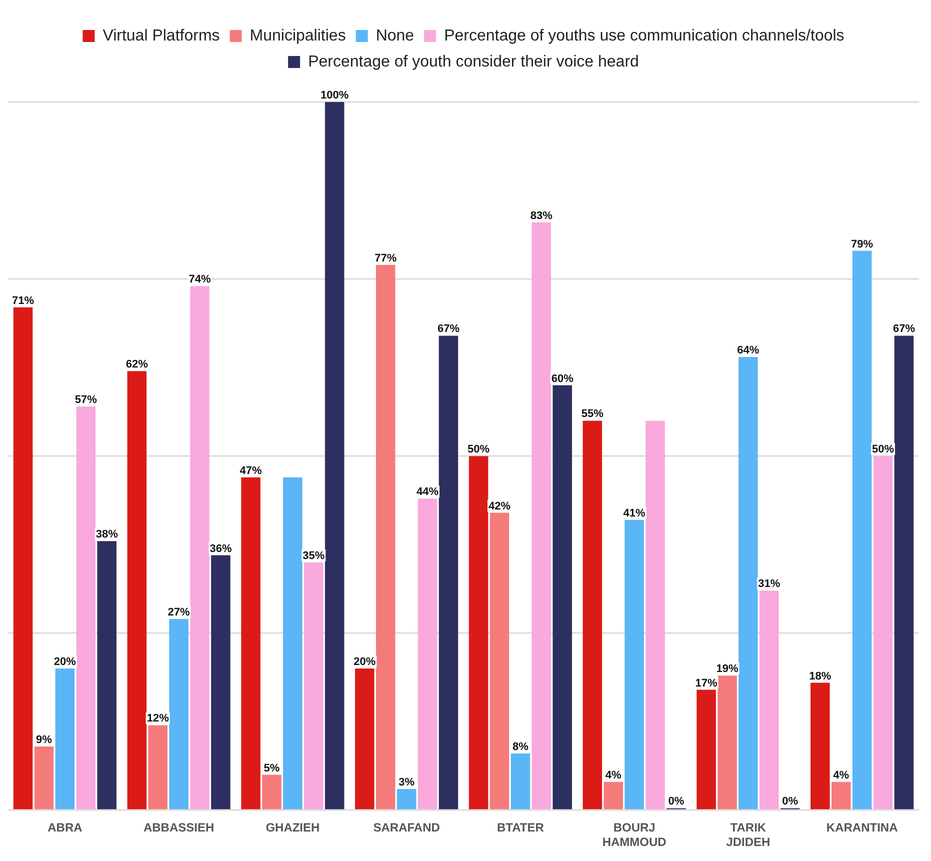 The width and height of the screenshot is (931, 861). Describe the element at coordinates (727, 669) in the screenshot. I see `data-label: 19%` at that location.